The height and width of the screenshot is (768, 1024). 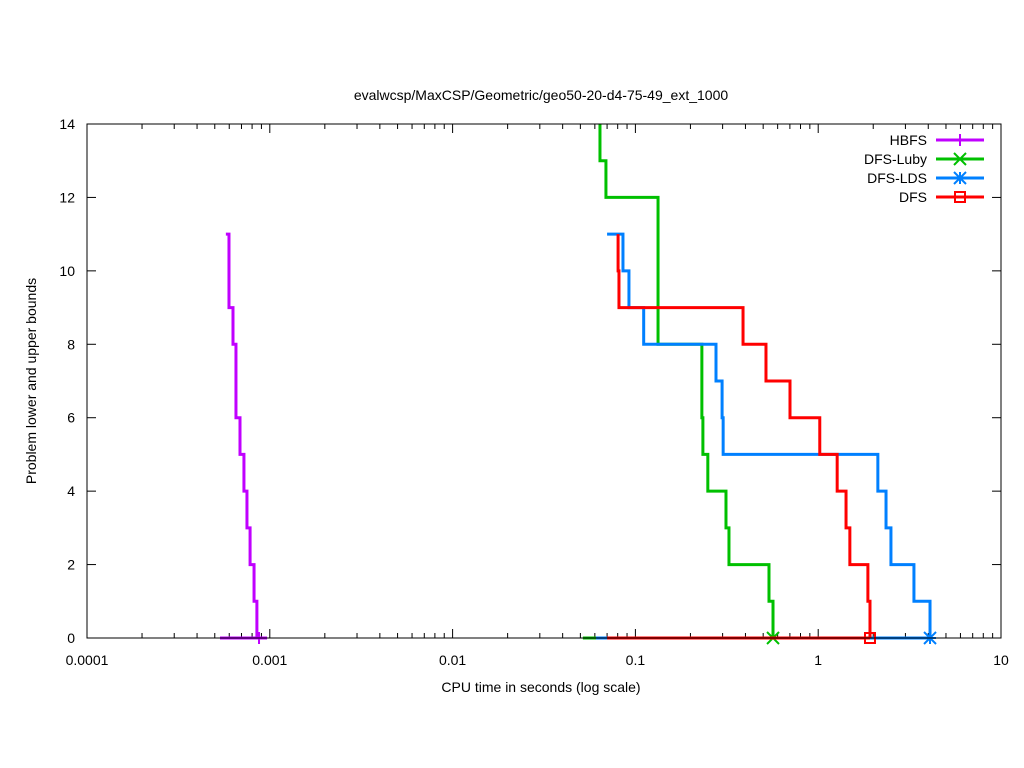 I want to click on x-tick-label: 0.001, so click(x=269, y=660).